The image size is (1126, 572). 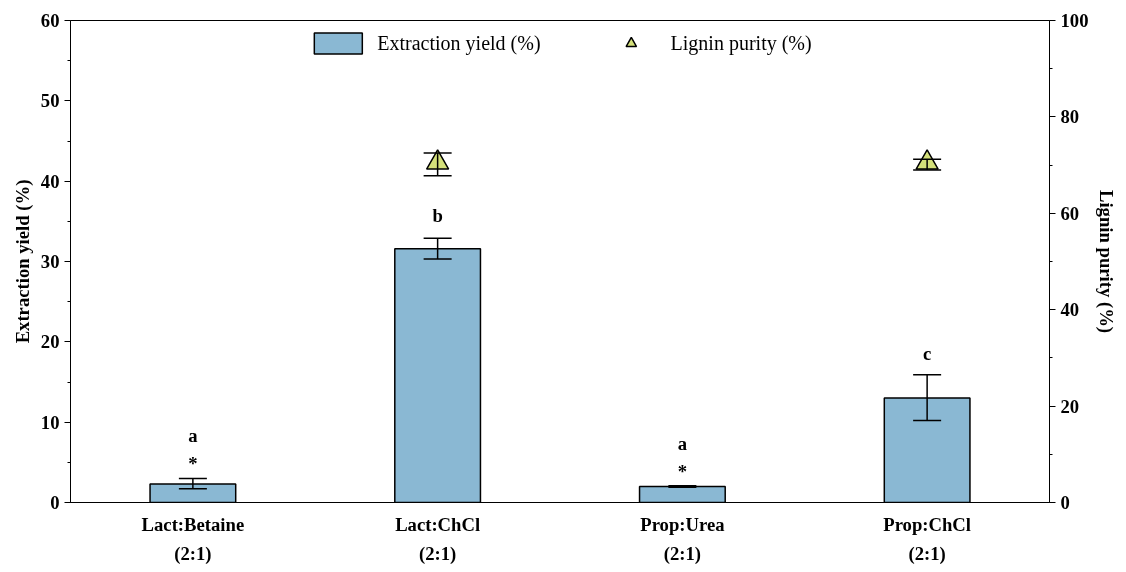 I want to click on x-tick-label: Prop:ChCl (2:1), so click(x=927, y=539).